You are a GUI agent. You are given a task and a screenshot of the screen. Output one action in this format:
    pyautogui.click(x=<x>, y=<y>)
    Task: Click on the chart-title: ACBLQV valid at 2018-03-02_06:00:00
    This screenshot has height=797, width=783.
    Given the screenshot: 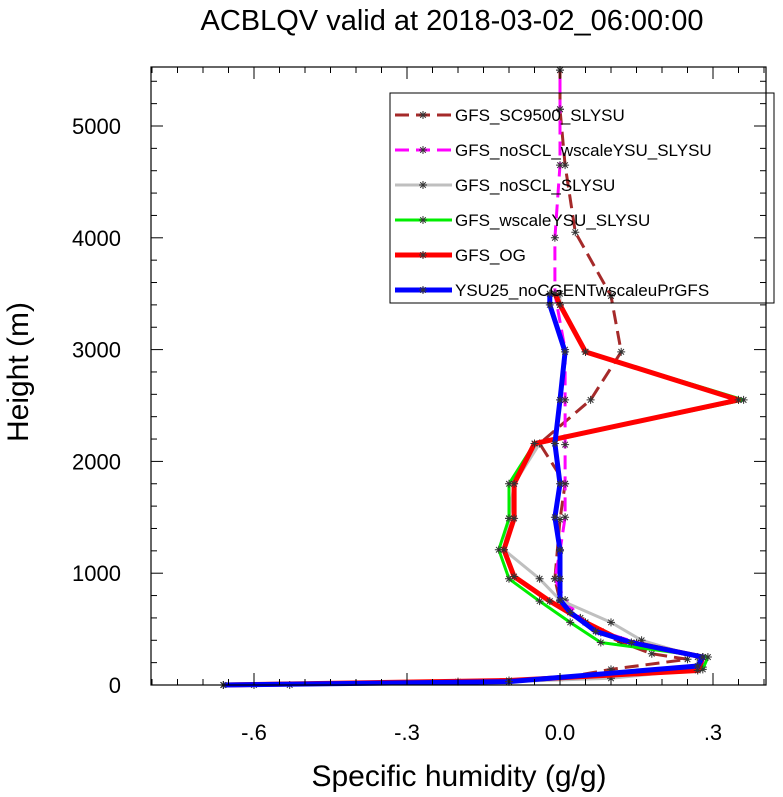 What is the action you would take?
    pyautogui.click(x=451, y=21)
    